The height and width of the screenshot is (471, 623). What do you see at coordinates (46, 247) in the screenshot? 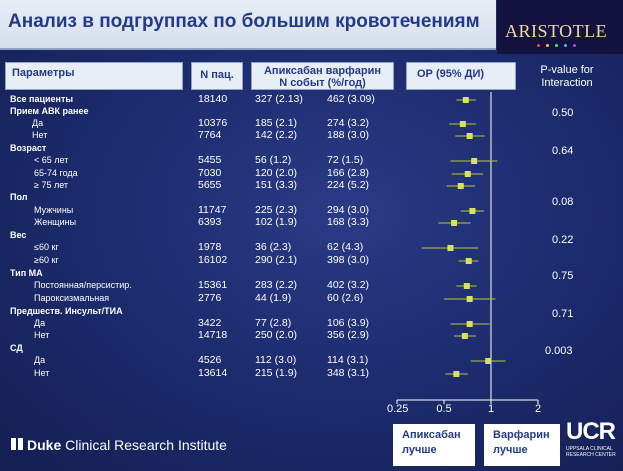
I see `row-label: ≤60 кг` at bounding box center [46, 247].